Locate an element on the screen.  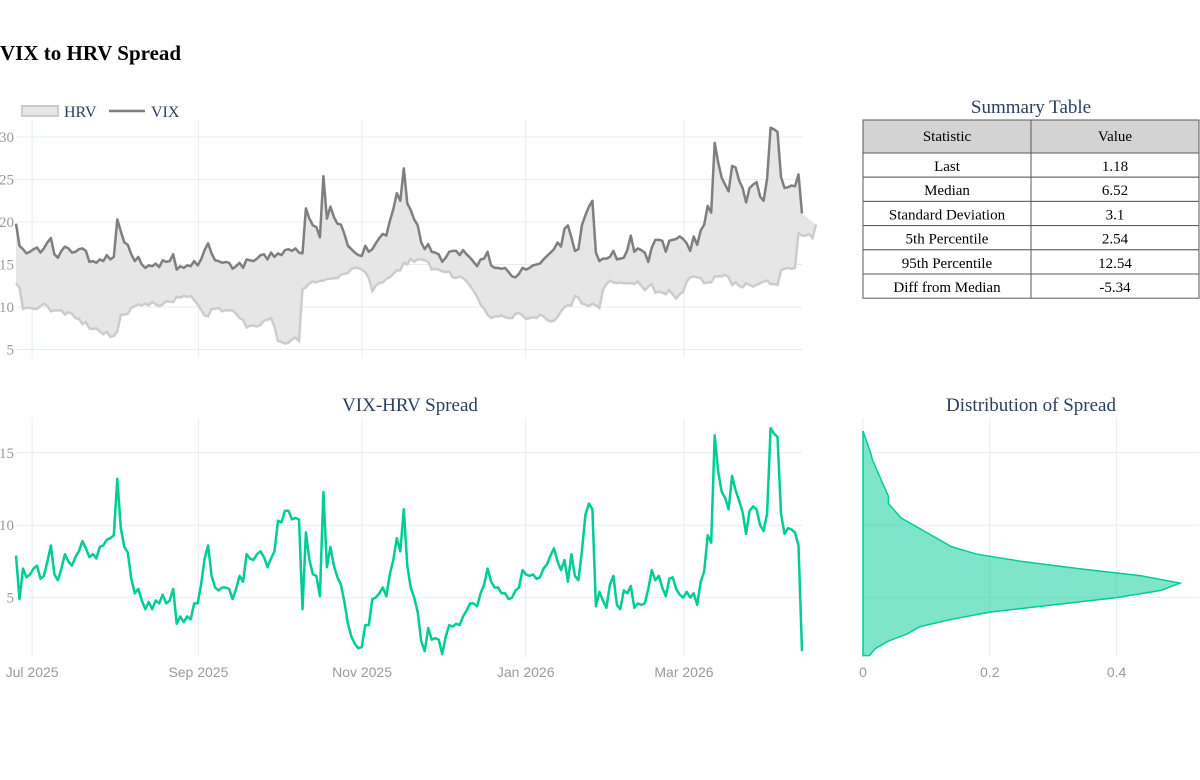
spread-x-axis: Jul 2025 Sep 2025 Nov 2025 Jan 2026 Mar 2026 is located at coordinates (360, 672).